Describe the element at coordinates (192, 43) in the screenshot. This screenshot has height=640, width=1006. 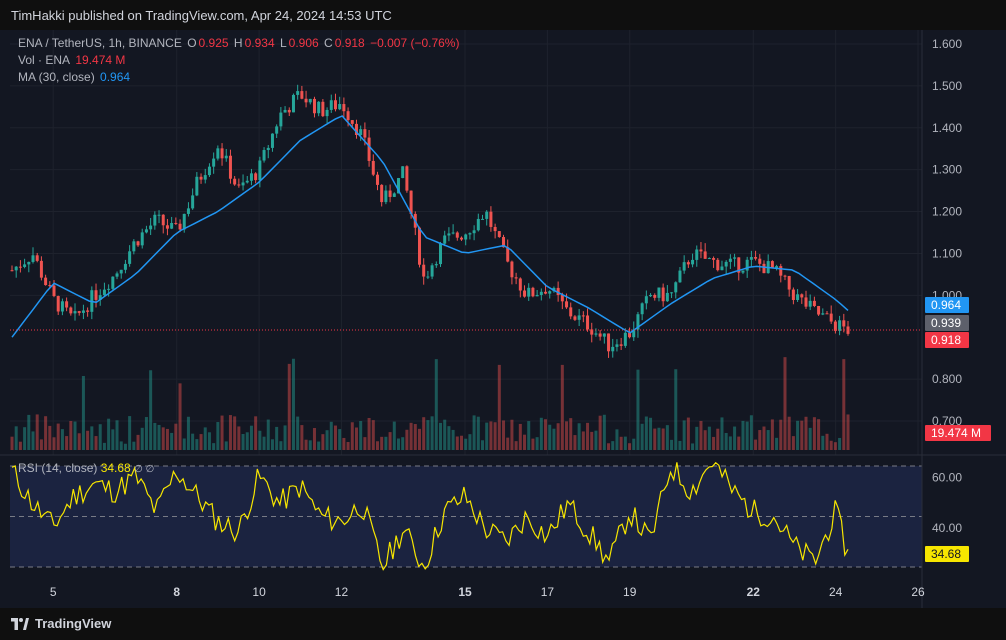
I see `open-label: O` at that location.